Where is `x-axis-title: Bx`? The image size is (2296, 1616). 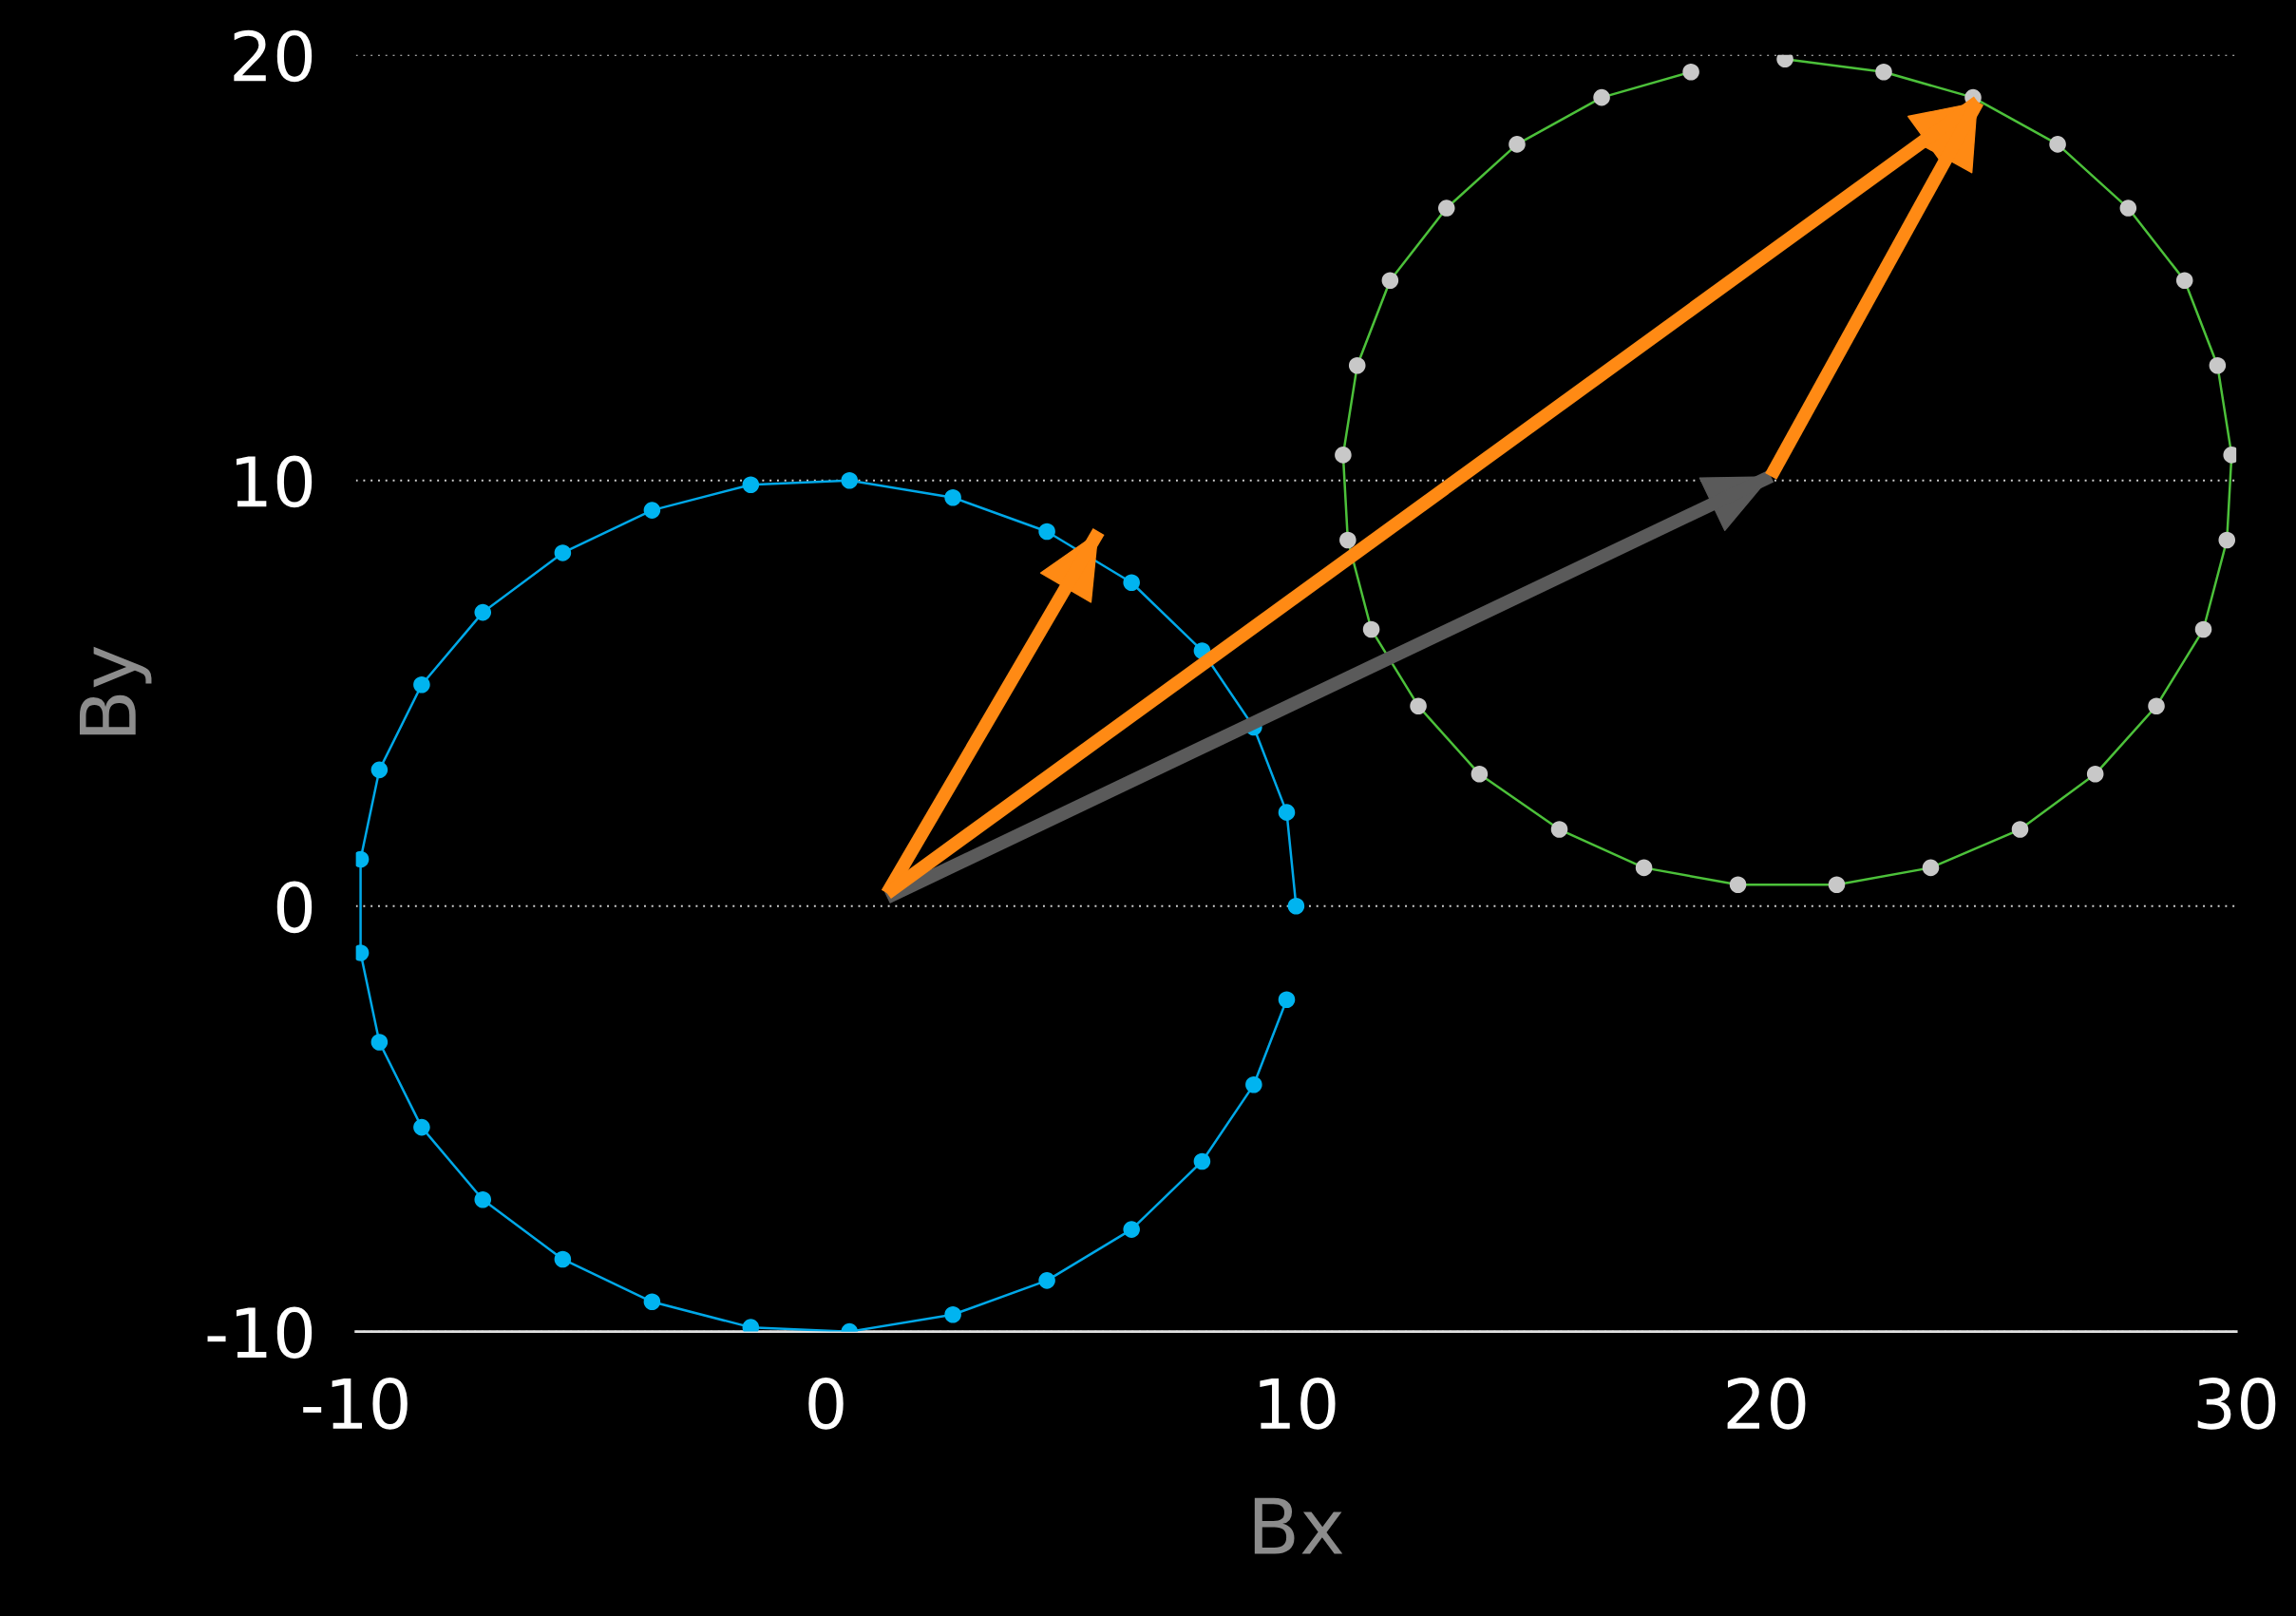
x-axis-title: Bx is located at coordinates (1299, 1525).